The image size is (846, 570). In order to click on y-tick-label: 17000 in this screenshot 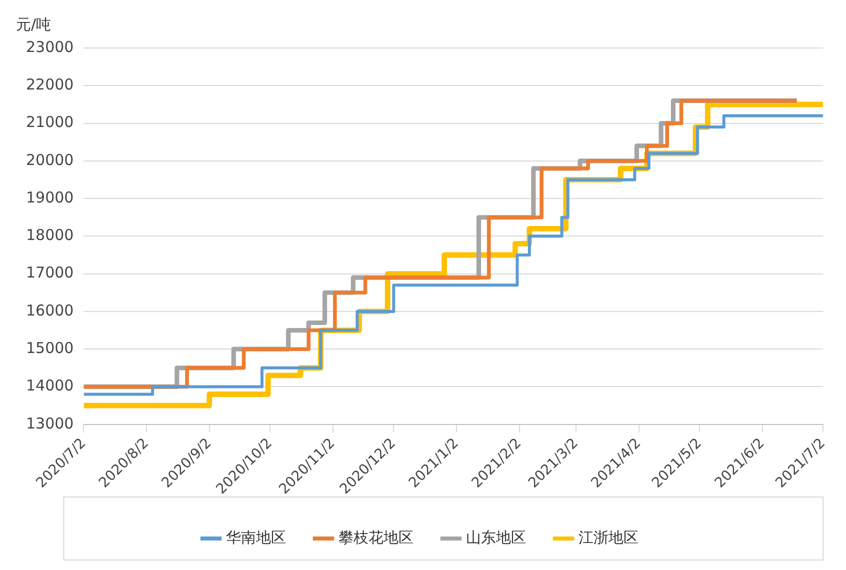, I will do `click(50, 273)`.